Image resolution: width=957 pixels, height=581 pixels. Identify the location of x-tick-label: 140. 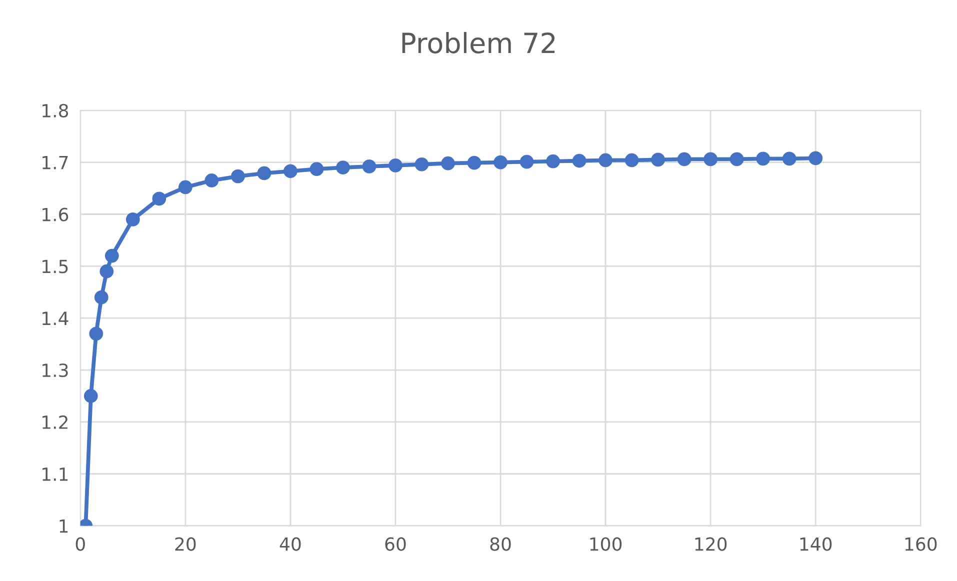
(816, 544).